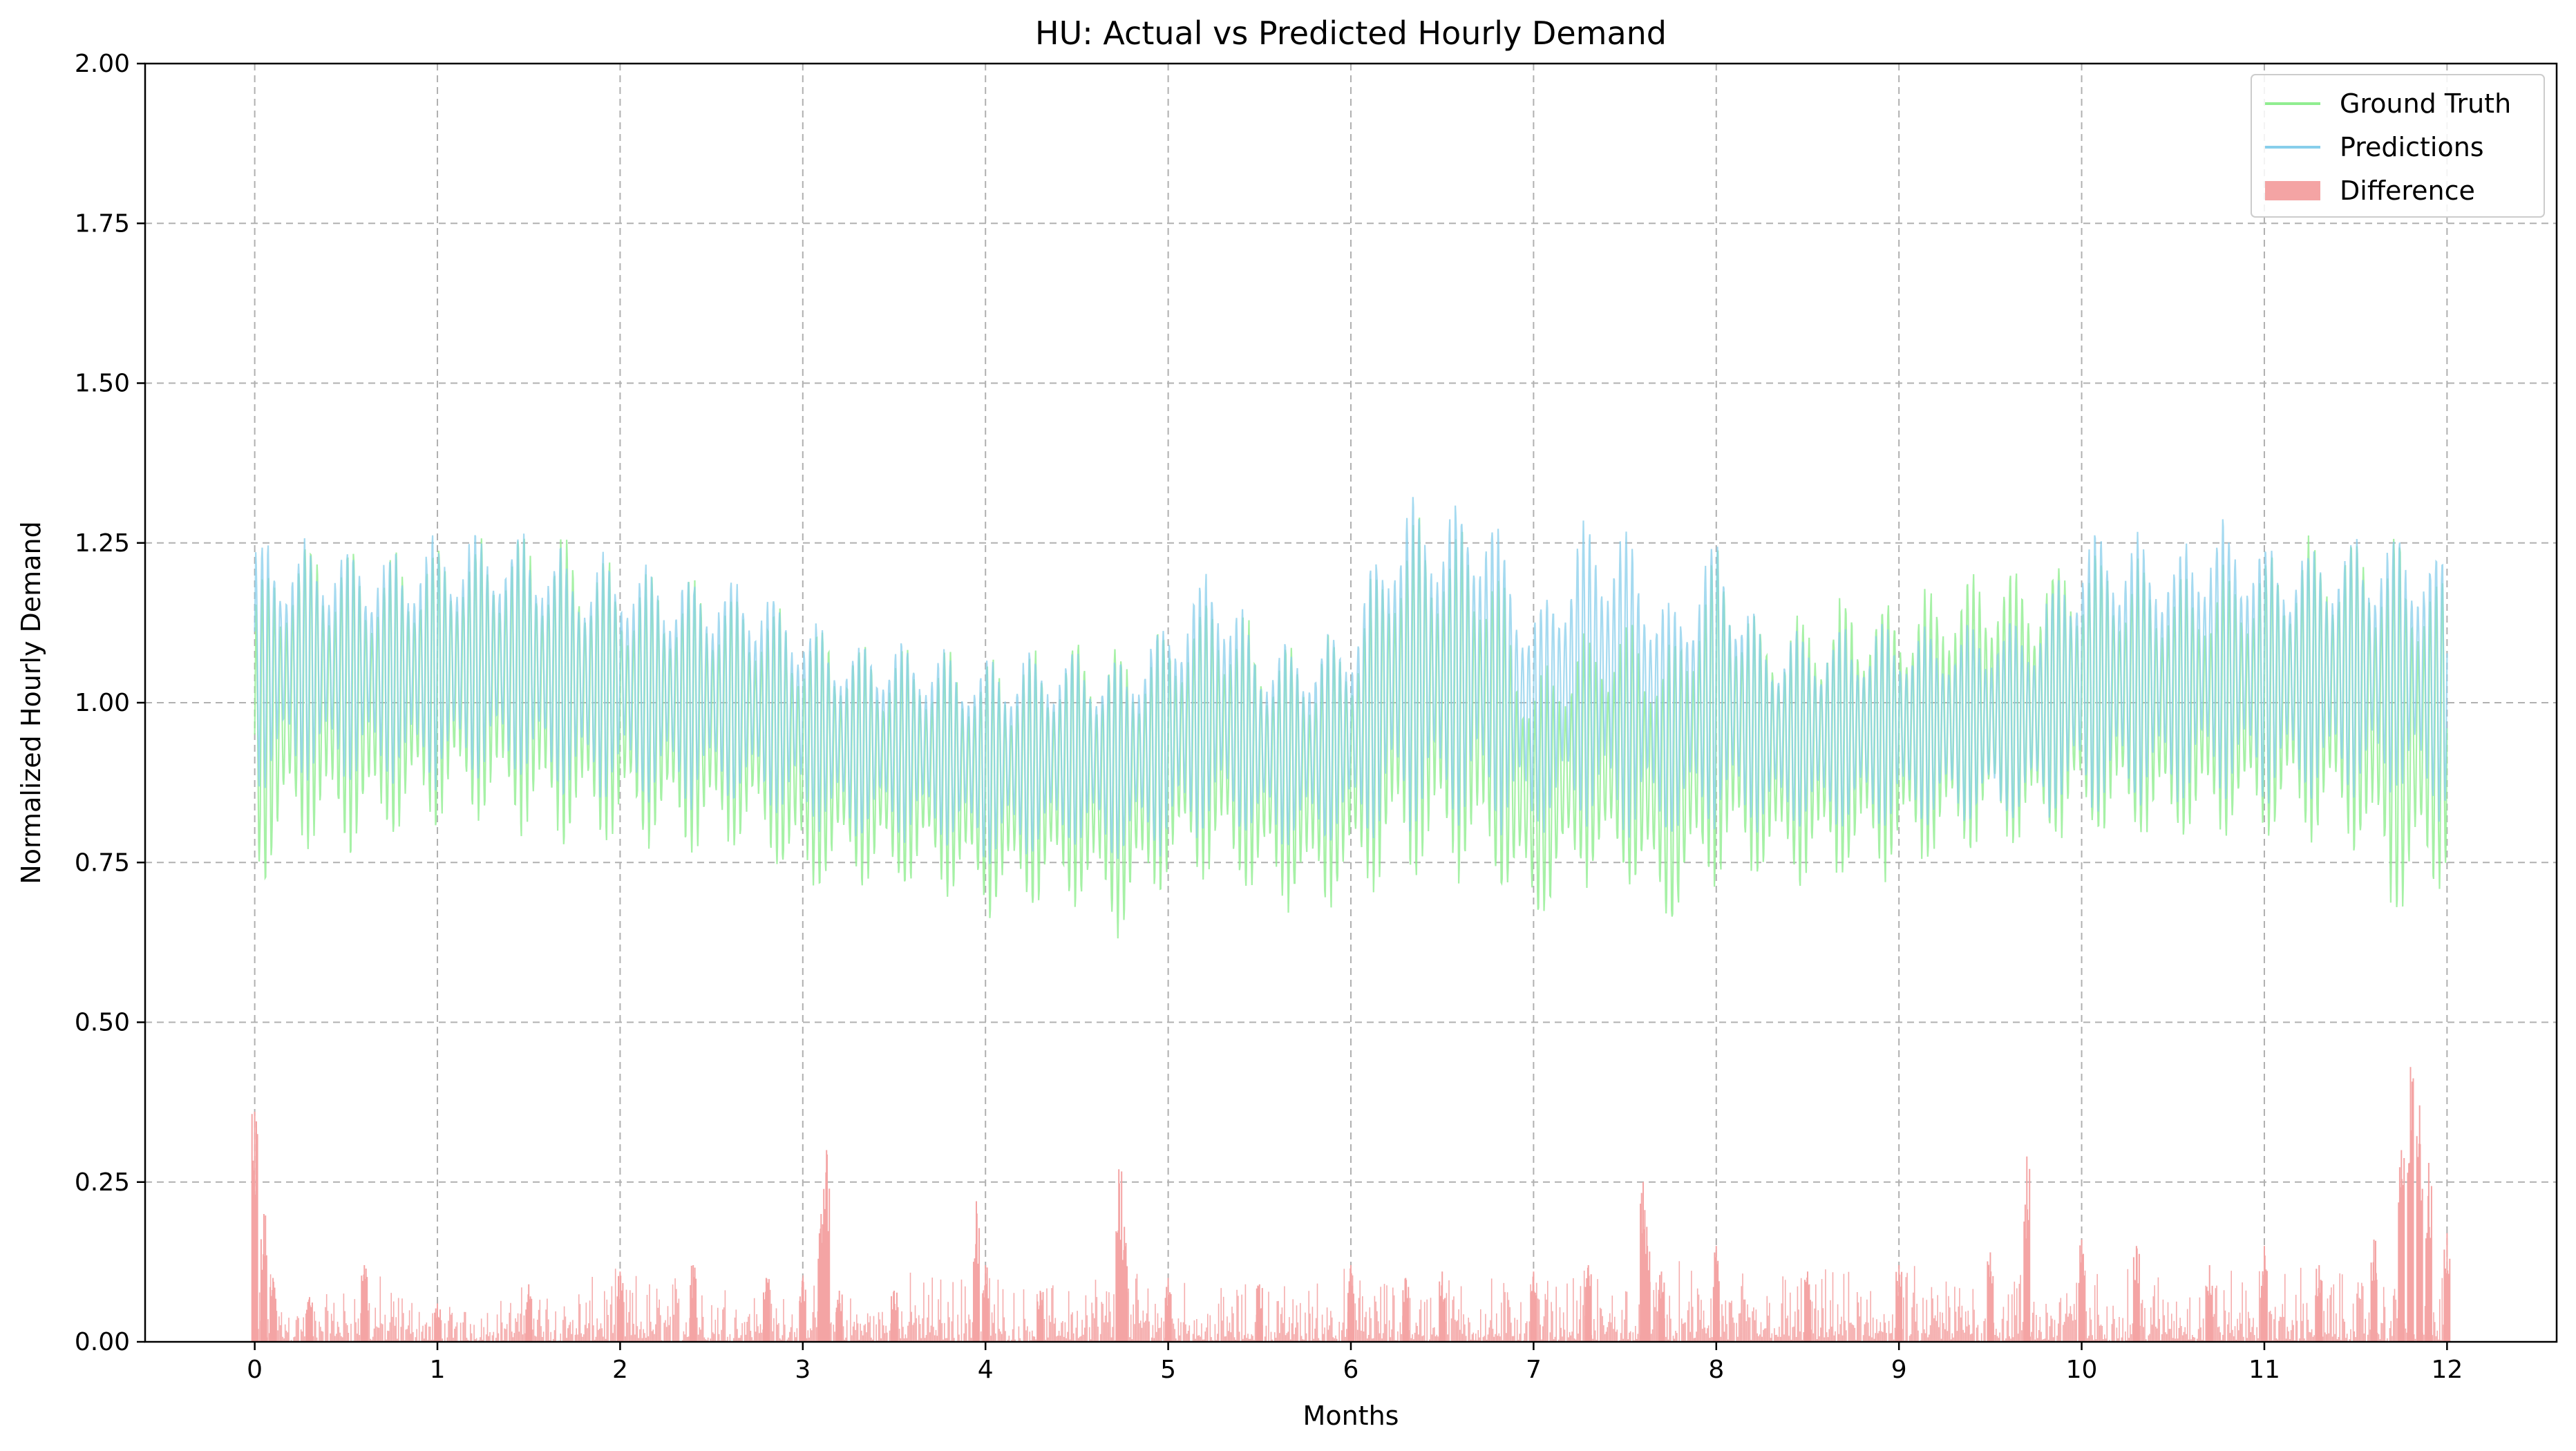 The width and height of the screenshot is (2576, 1451). I want to click on x-tick-label: 9, so click(1899, 1370).